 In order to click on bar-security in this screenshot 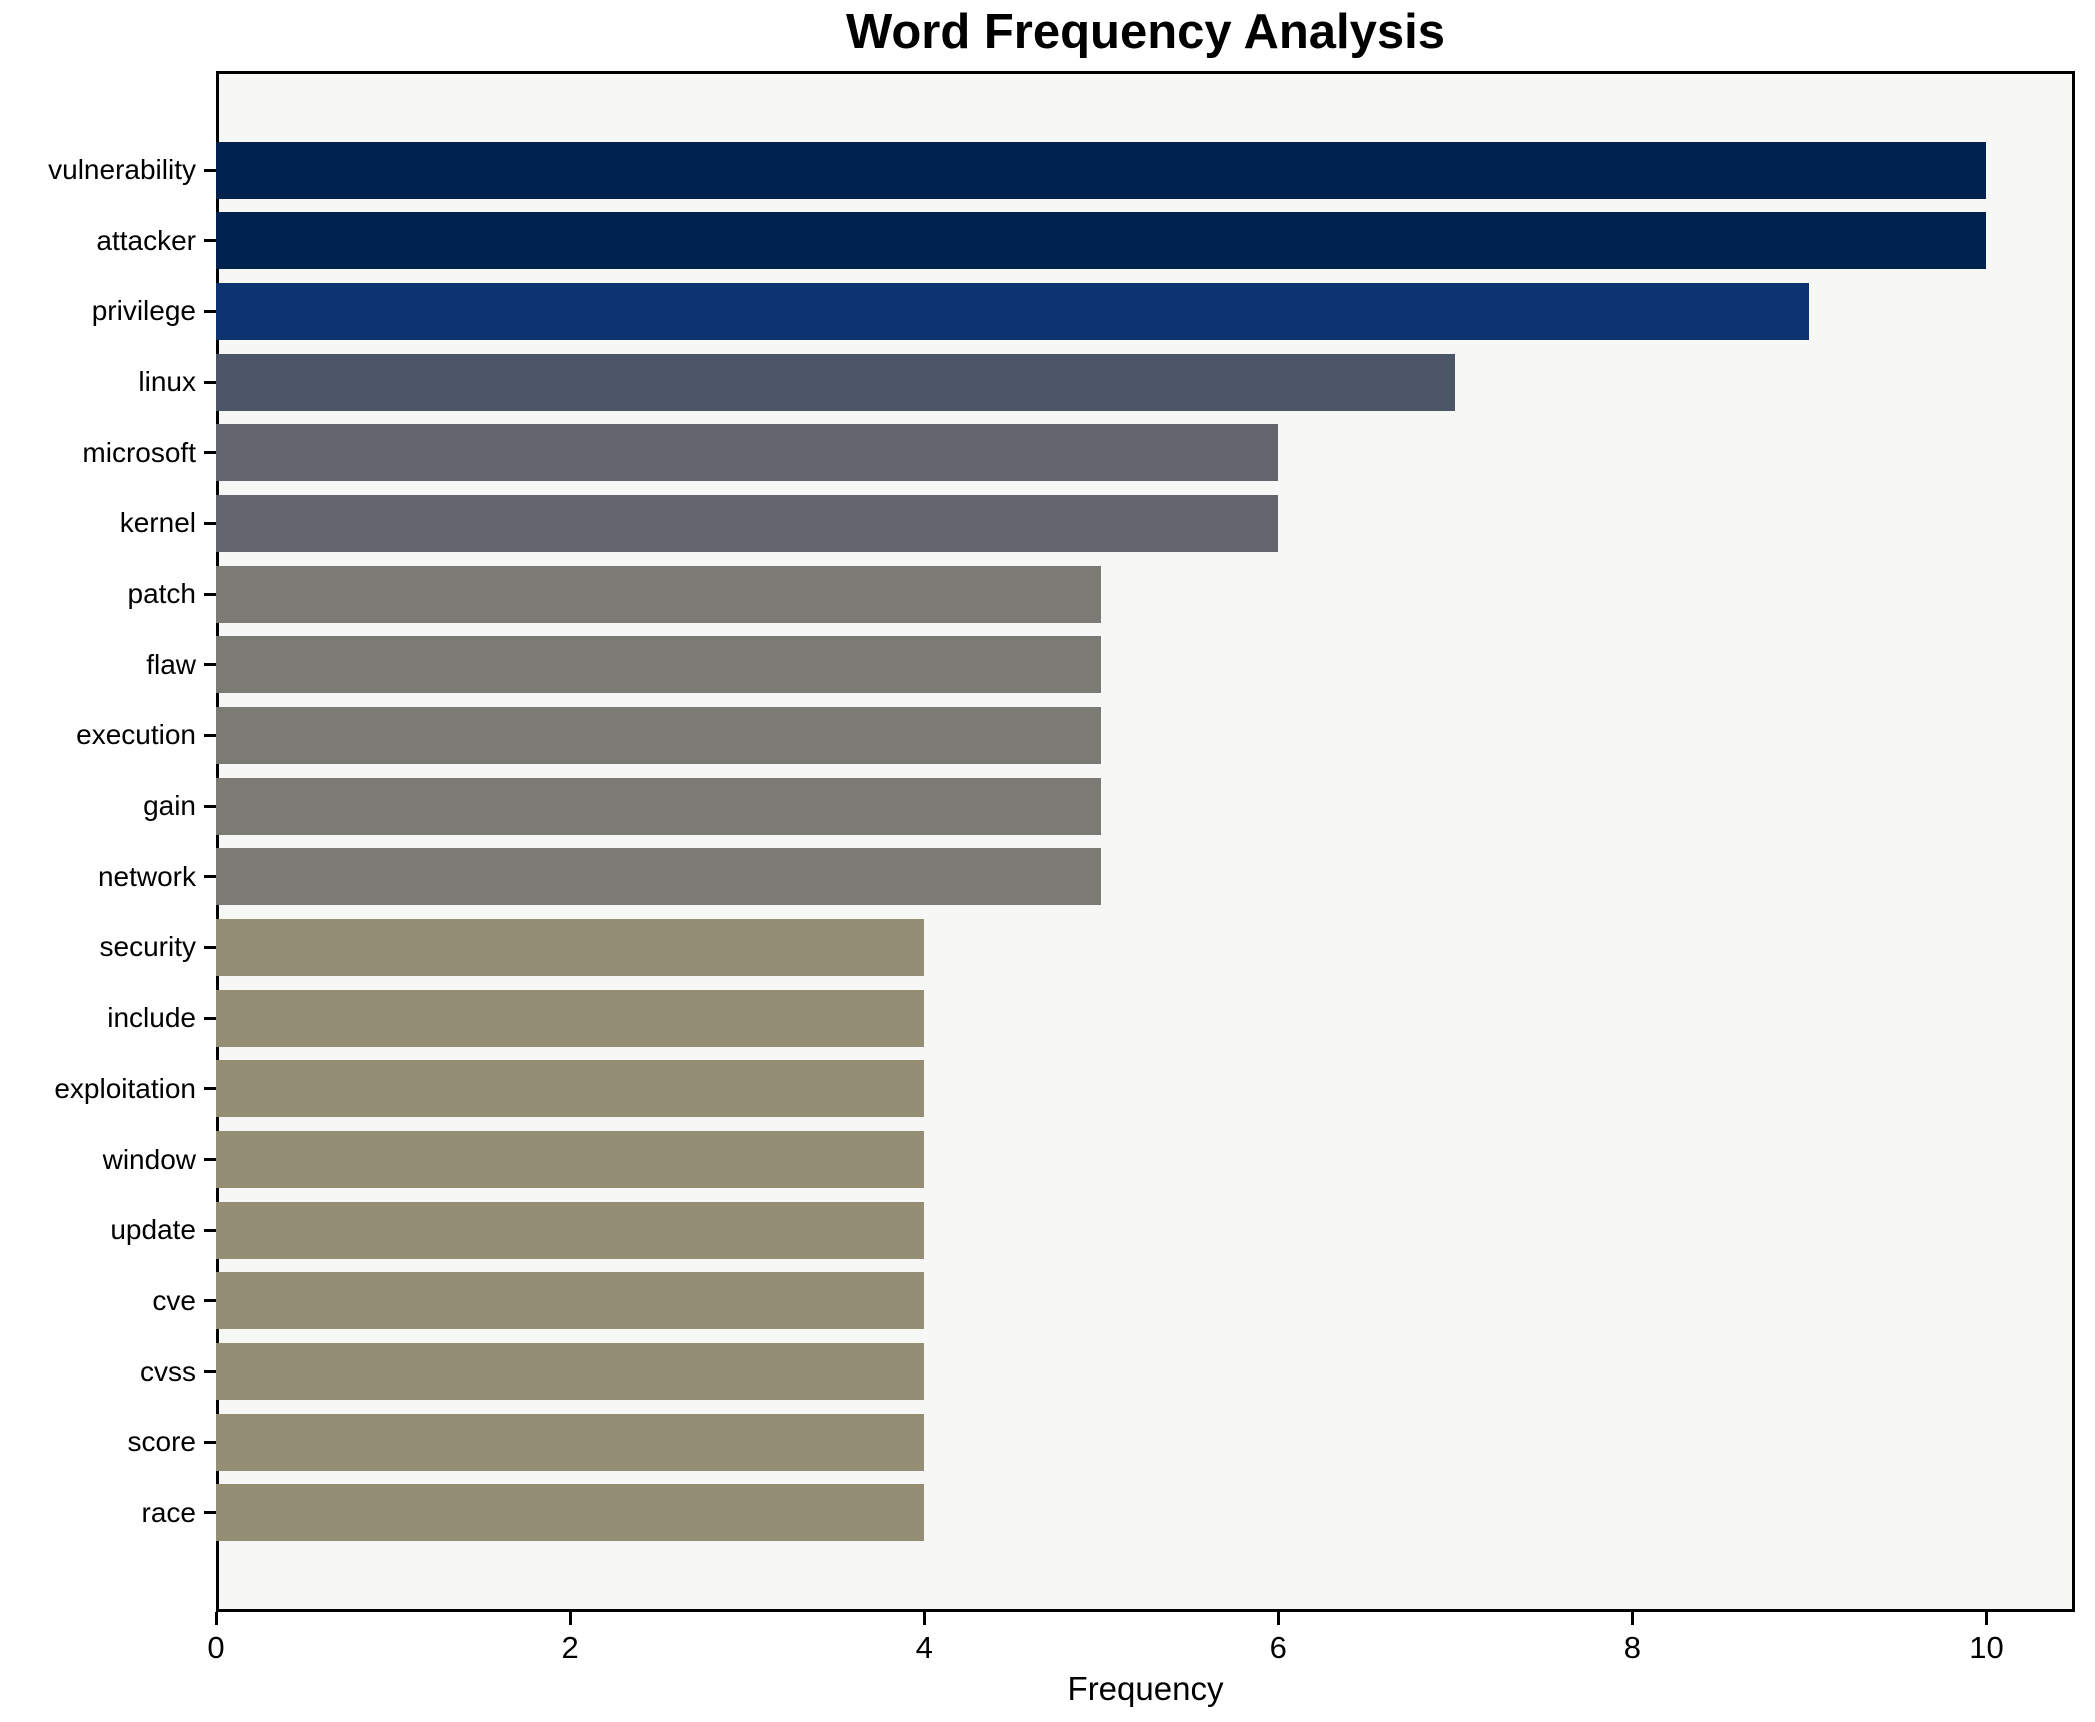, I will do `click(570, 947)`.